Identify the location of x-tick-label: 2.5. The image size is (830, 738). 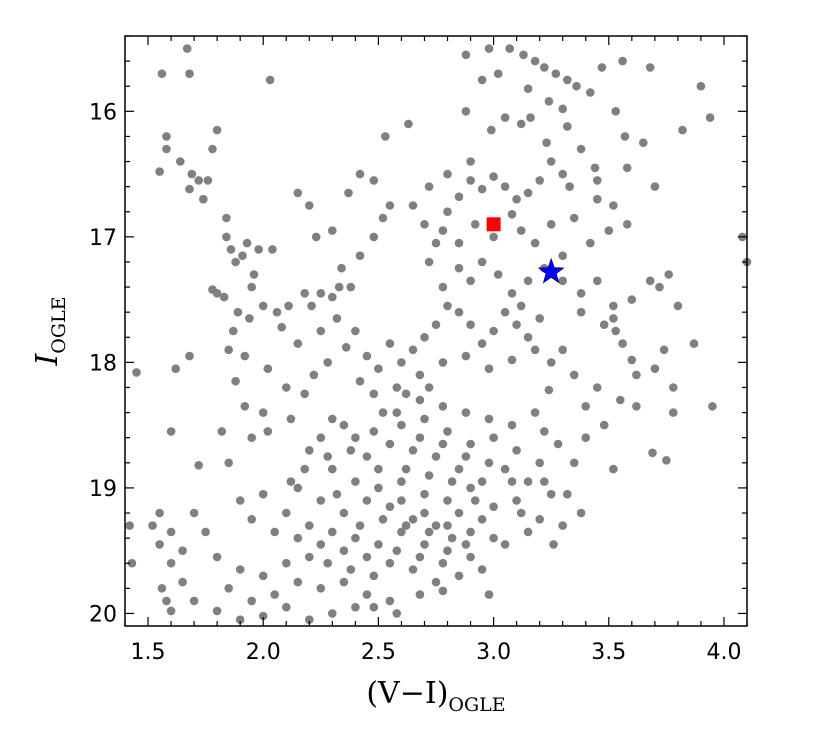
(378, 652).